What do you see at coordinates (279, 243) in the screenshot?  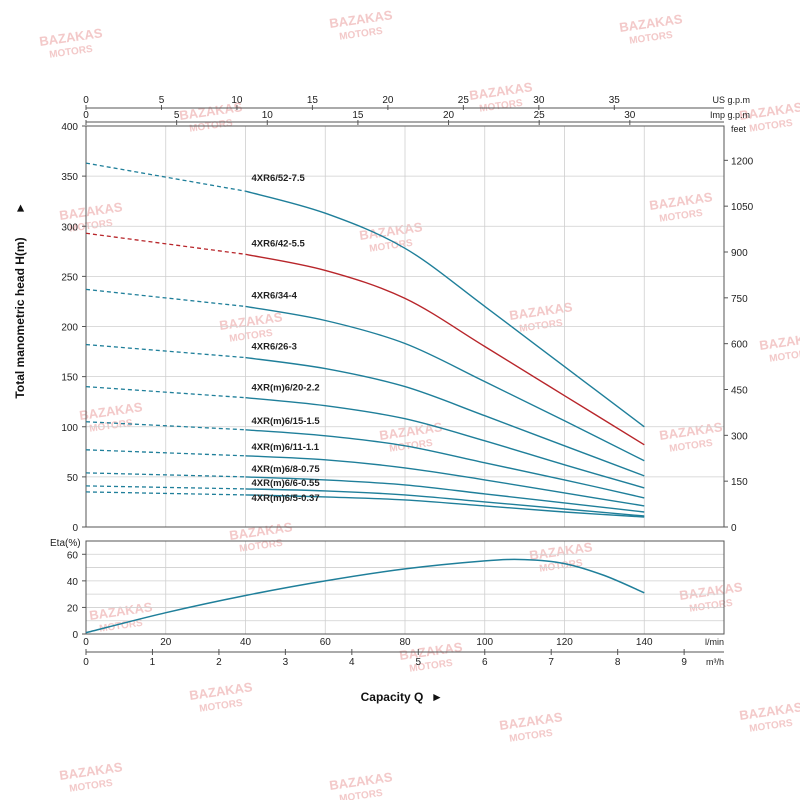 I see `curve-label: 4XR6/42-5.5` at bounding box center [279, 243].